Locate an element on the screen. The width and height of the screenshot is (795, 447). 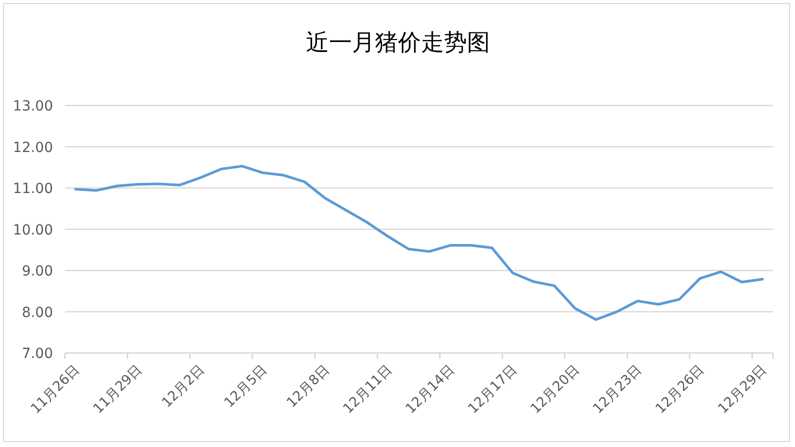
y-tick-label: 12.00 is located at coordinates (32, 148).